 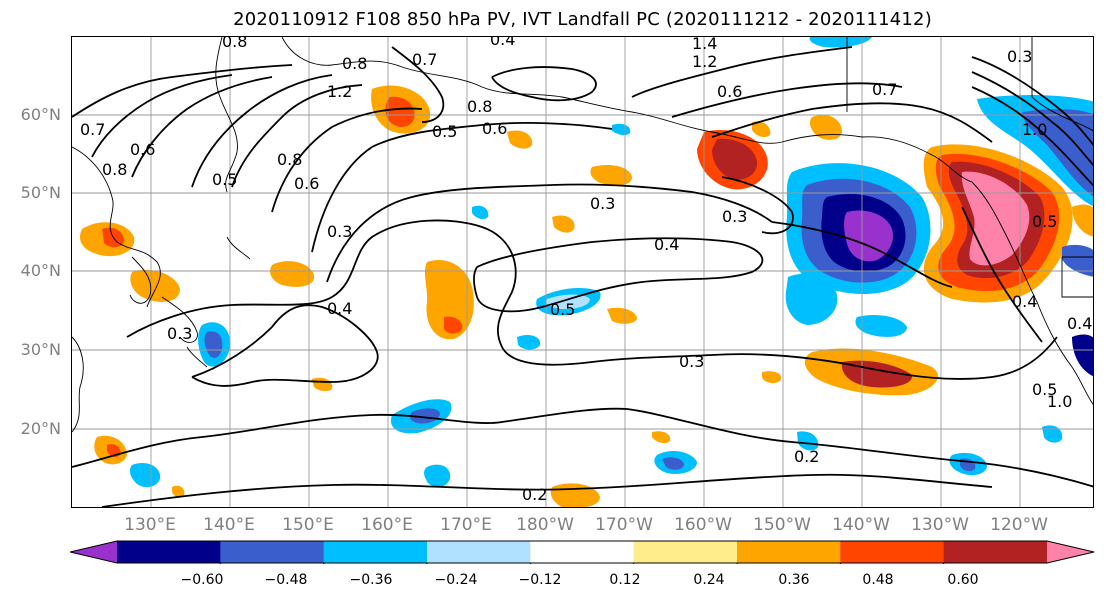 I want to click on colorbar-tick-label: 0.24, so click(x=709, y=580).